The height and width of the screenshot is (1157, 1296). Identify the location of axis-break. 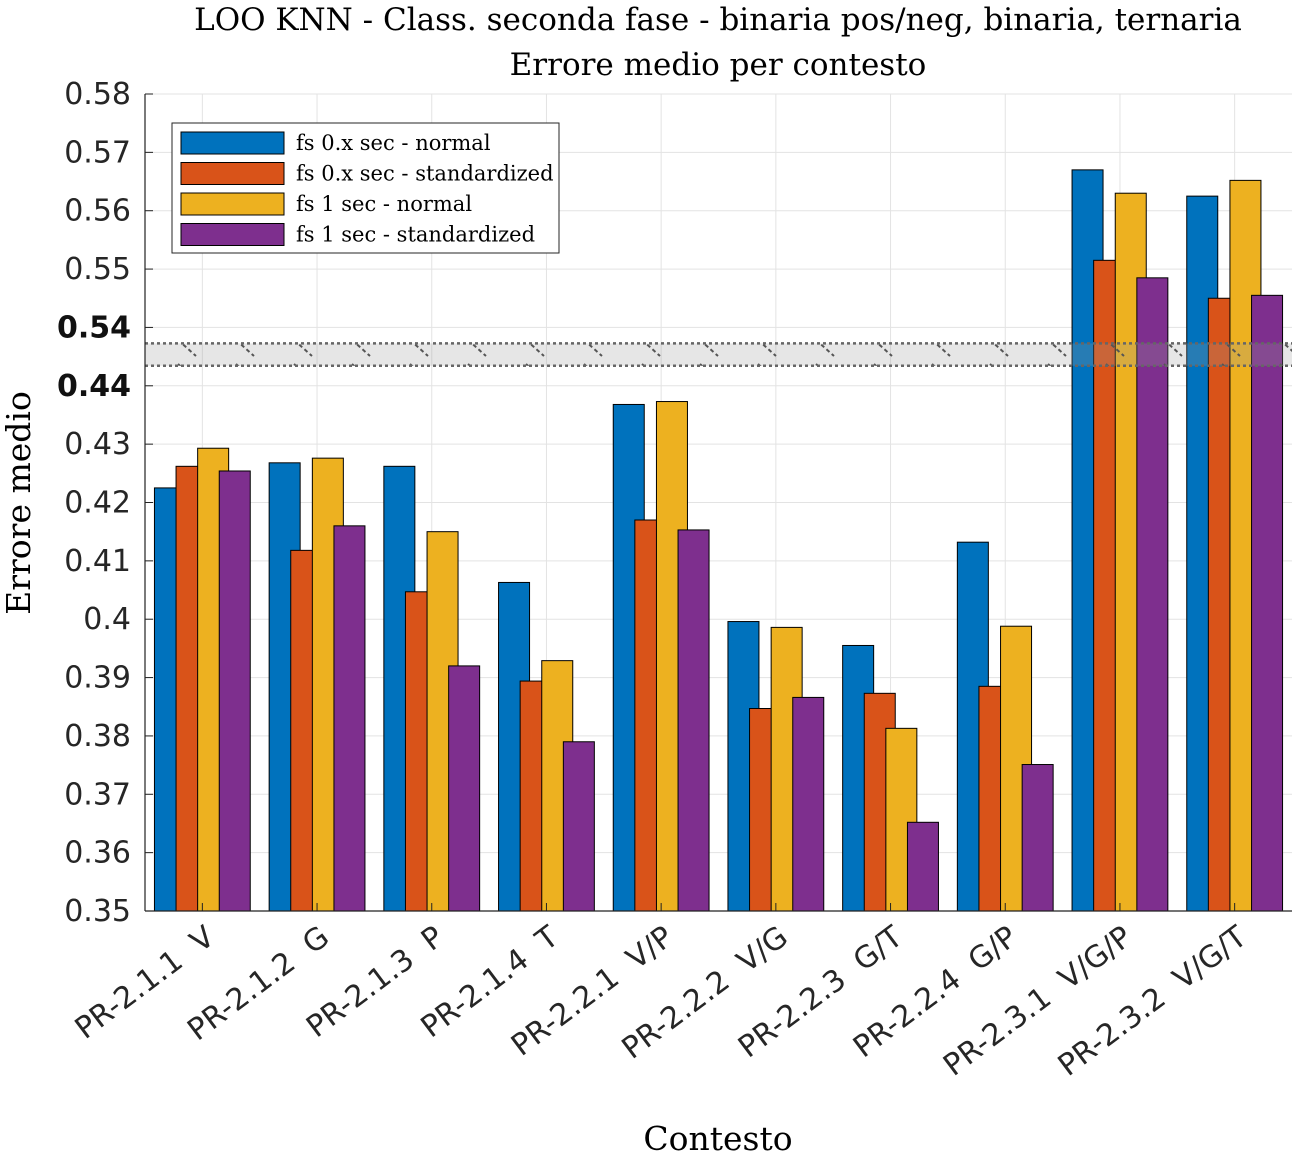
(718, 355).